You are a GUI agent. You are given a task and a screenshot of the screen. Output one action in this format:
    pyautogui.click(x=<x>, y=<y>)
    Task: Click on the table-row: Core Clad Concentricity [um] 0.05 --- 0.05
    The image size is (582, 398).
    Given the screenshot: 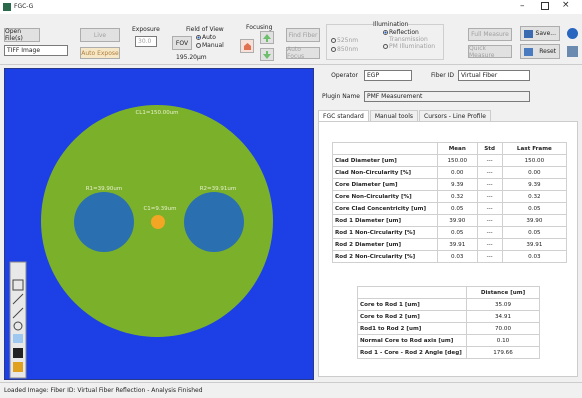 What is the action you would take?
    pyautogui.click(x=450, y=208)
    